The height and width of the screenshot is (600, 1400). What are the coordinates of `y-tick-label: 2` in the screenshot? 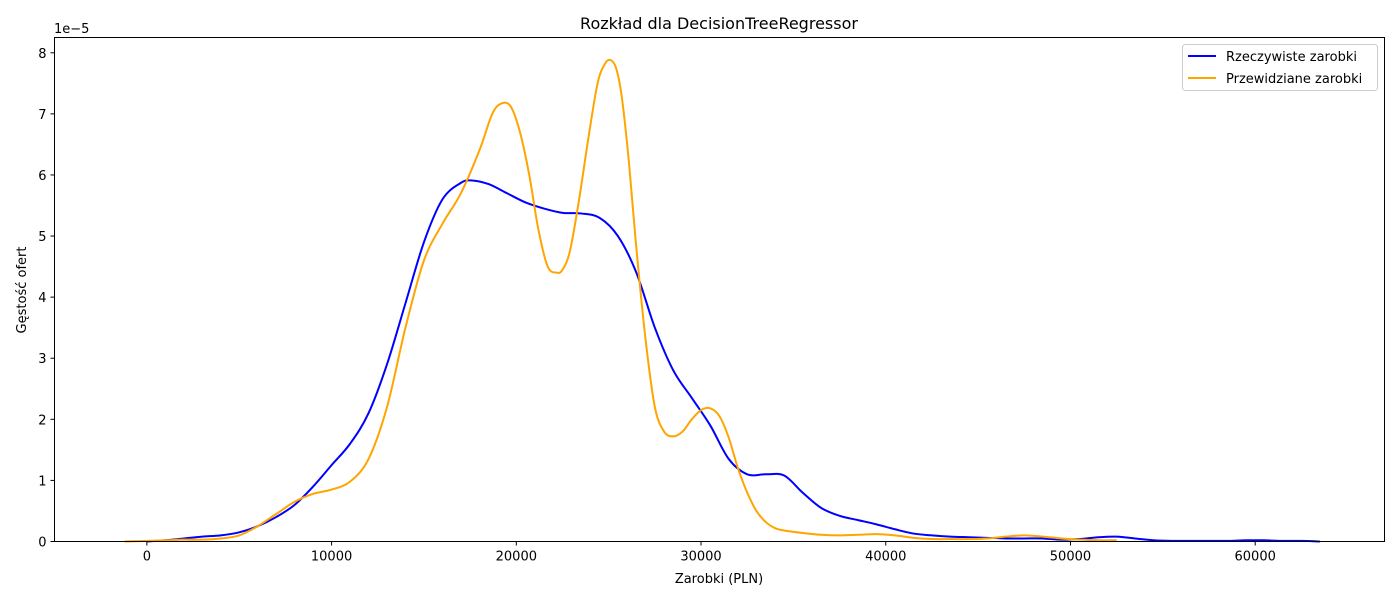 It's located at (42, 420).